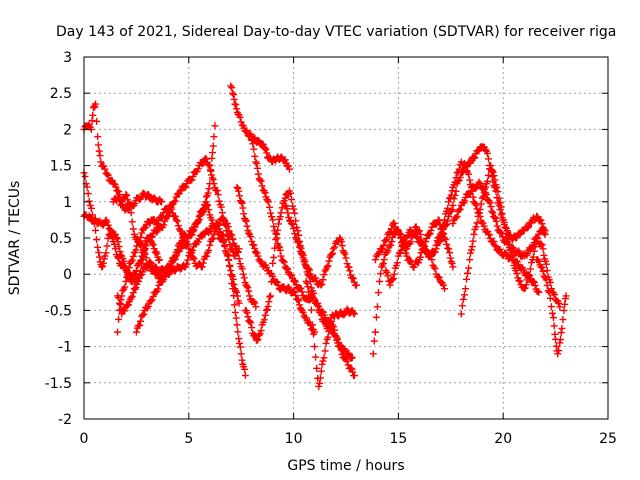 The width and height of the screenshot is (640, 480). What do you see at coordinates (65, 348) in the screenshot?
I see `y-tick-label: -1` at bounding box center [65, 348].